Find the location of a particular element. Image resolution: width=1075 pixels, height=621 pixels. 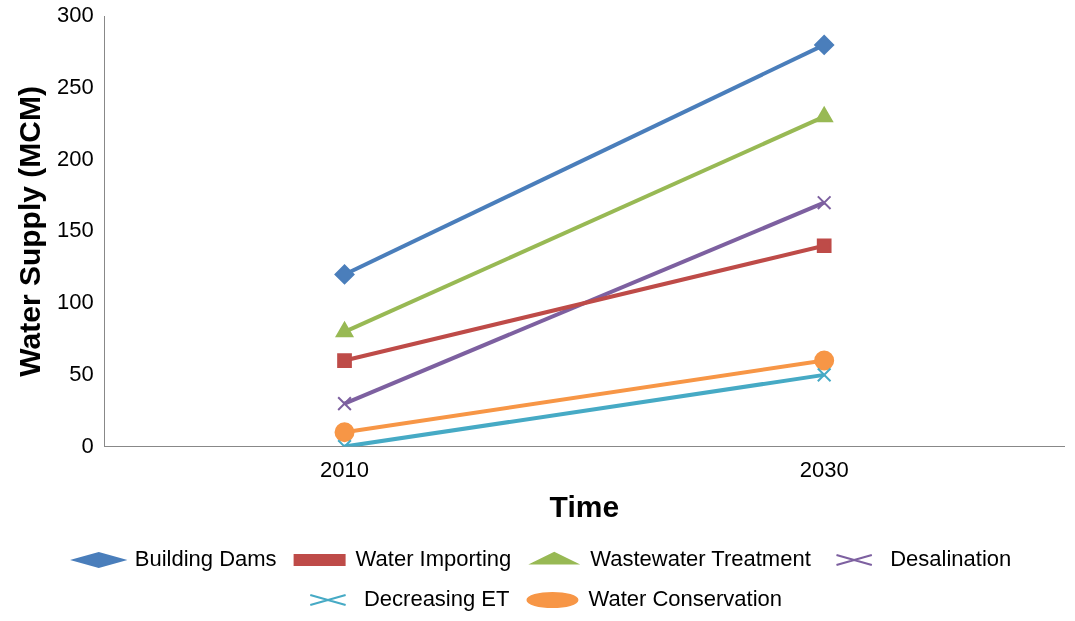

legend-label: Building Dams is located at coordinates (205, 559).